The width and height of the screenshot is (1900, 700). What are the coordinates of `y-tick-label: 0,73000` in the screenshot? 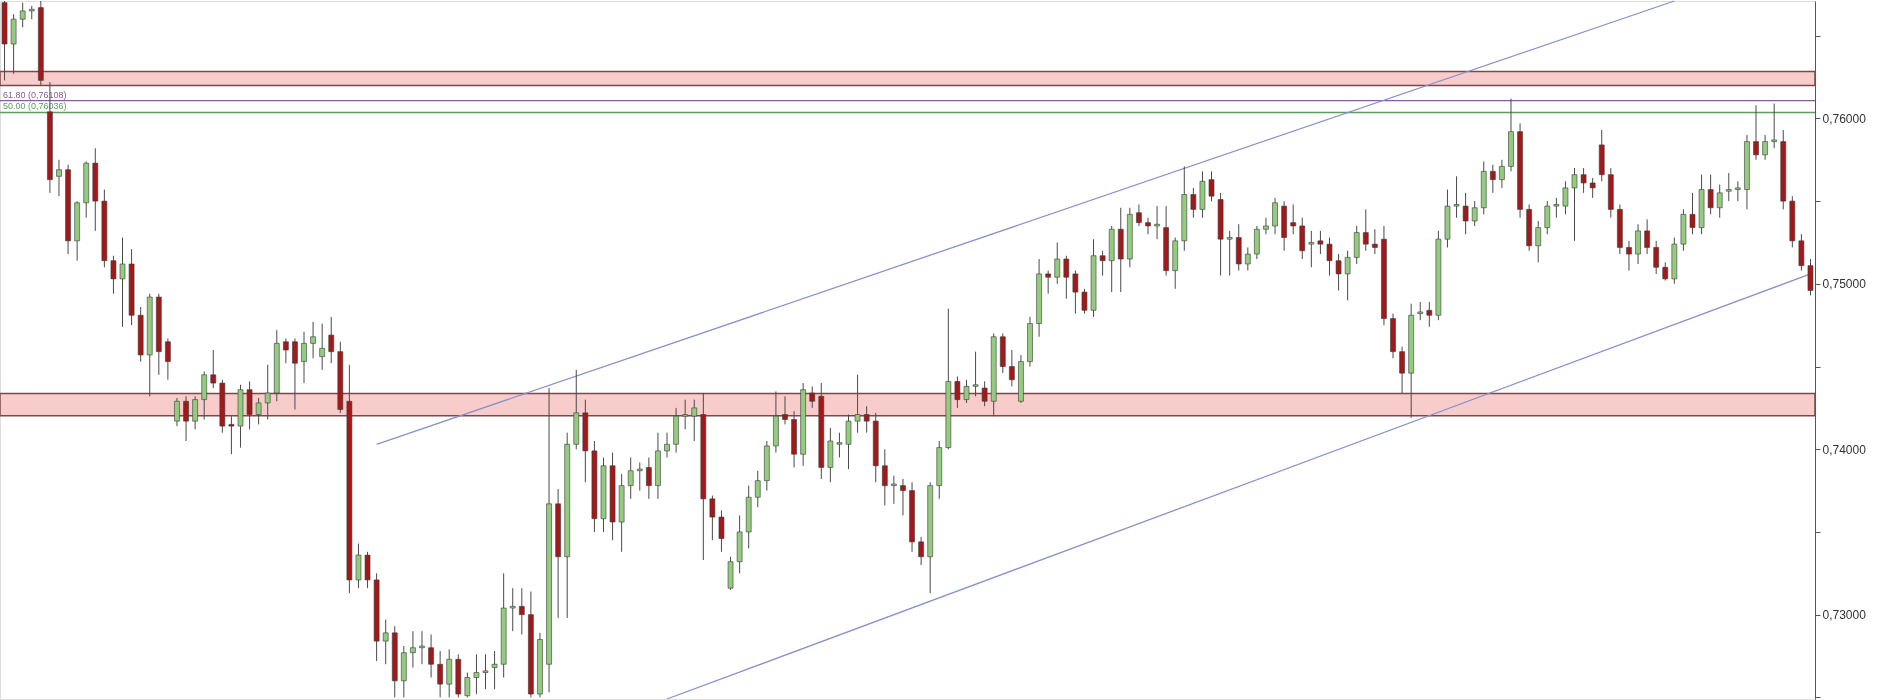 It's located at (1844, 615).